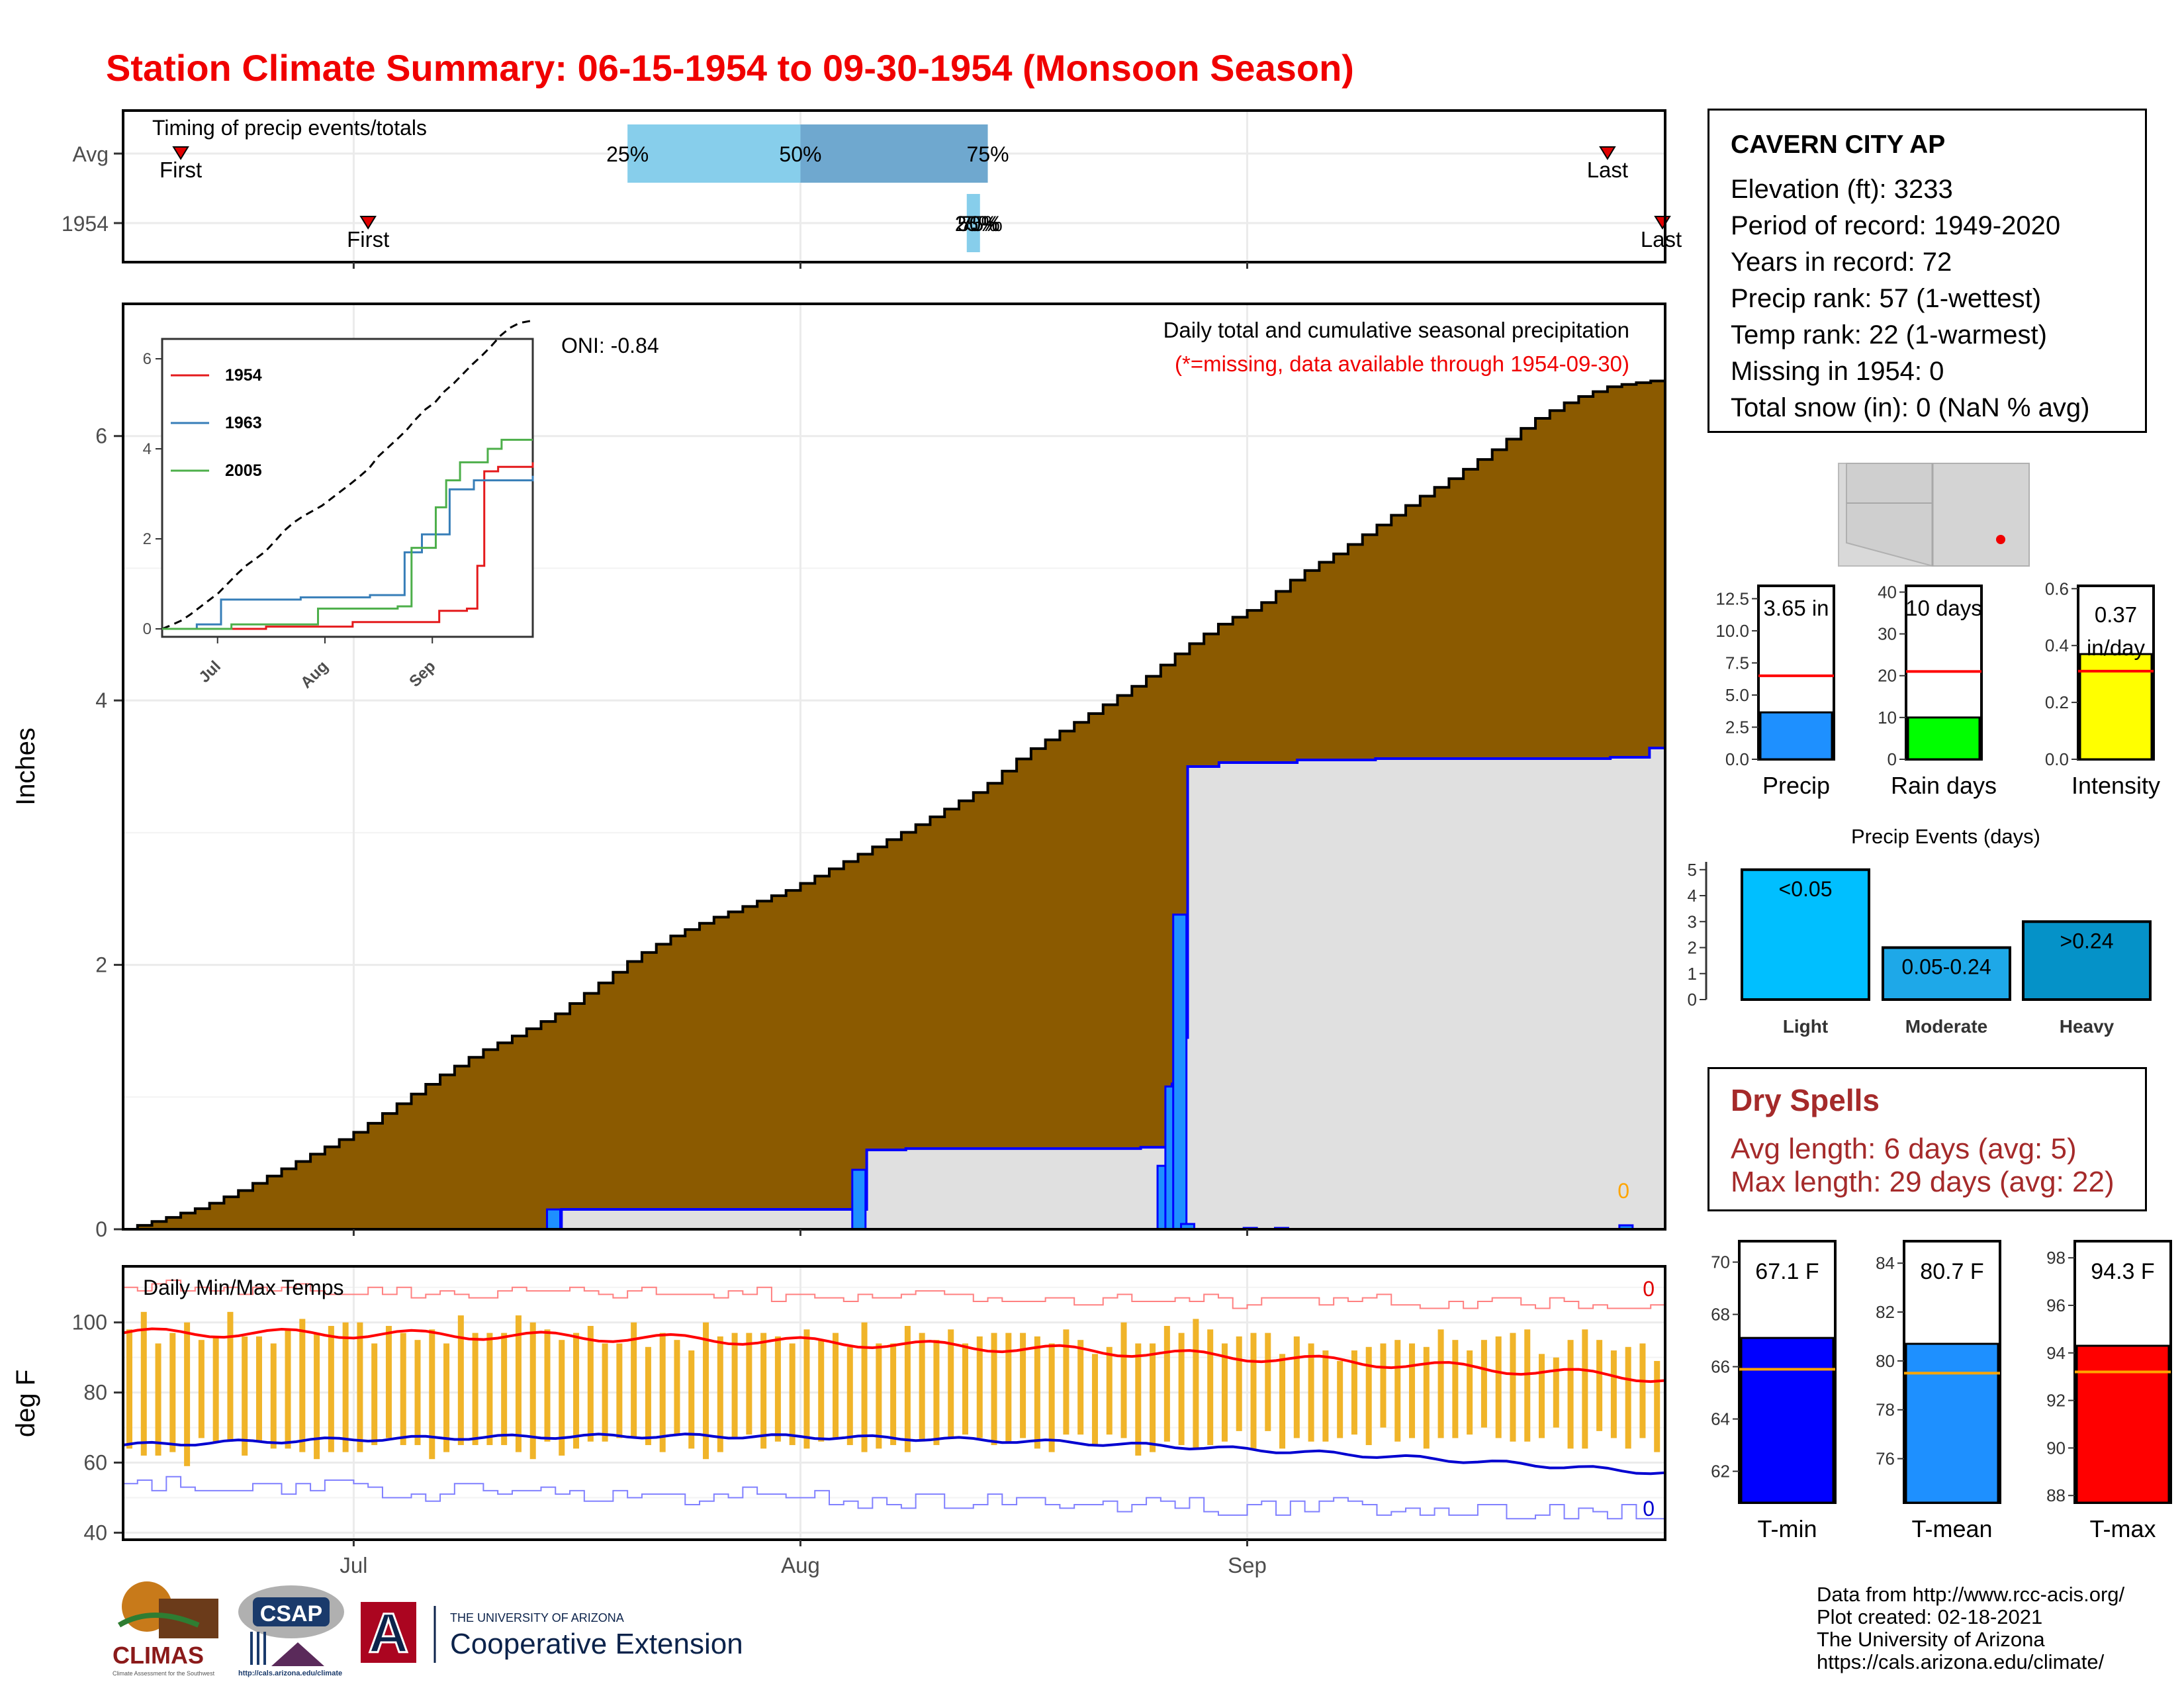 The image size is (2184, 1688). Describe the element at coordinates (1806, 934) in the screenshot. I see `precip-events-bar-light` at that location.